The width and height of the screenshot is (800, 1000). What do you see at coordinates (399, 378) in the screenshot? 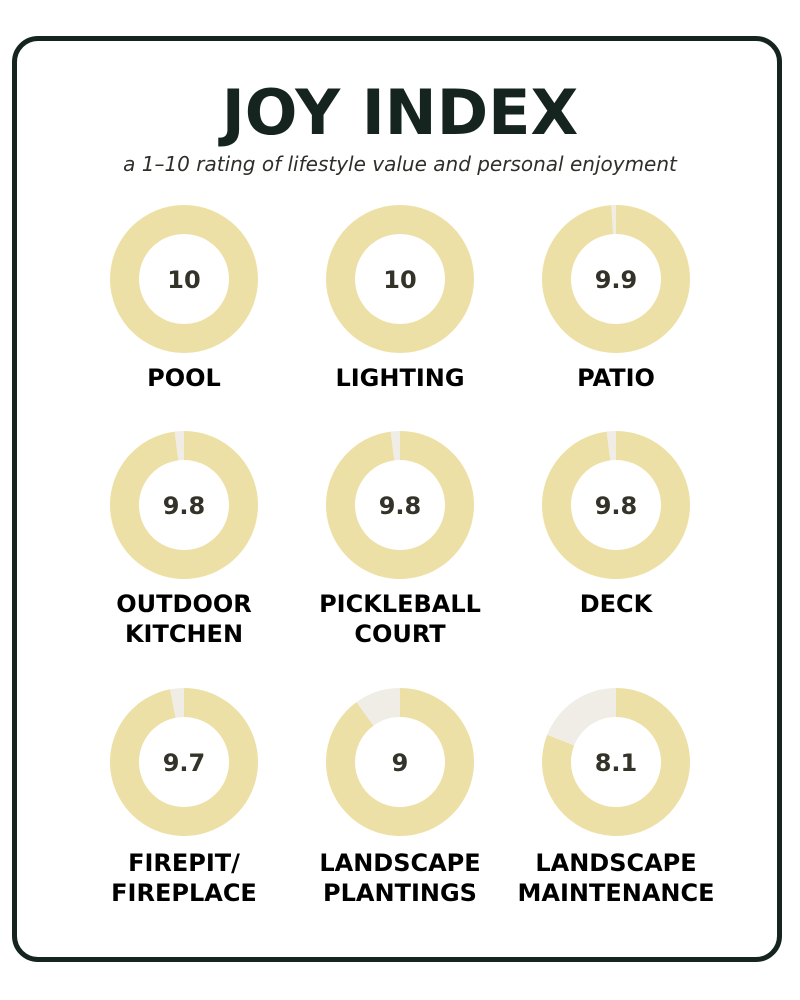
I see `donut-category-label: LIGHTING` at bounding box center [399, 378].